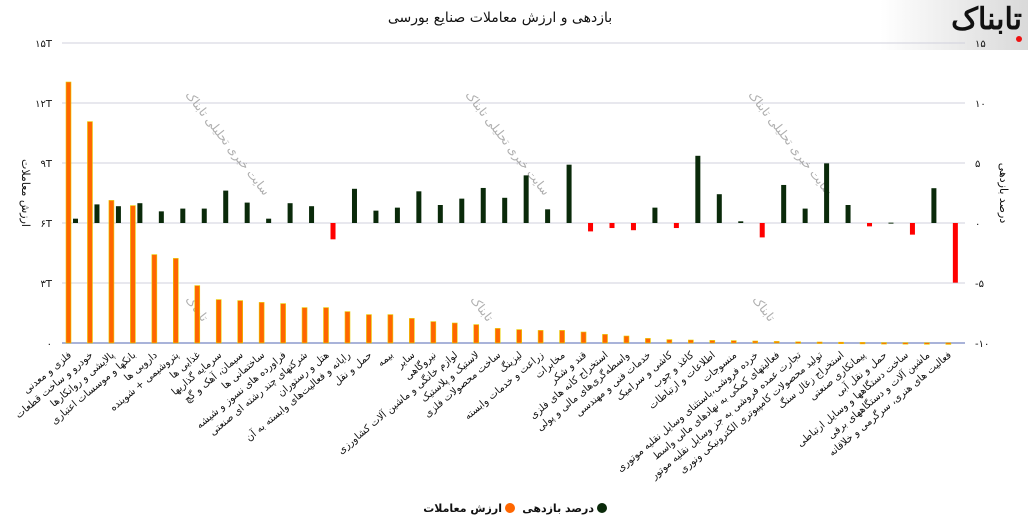 The image size is (1028, 526). I want to click on left-tick-label: ۶T, so click(47, 224).